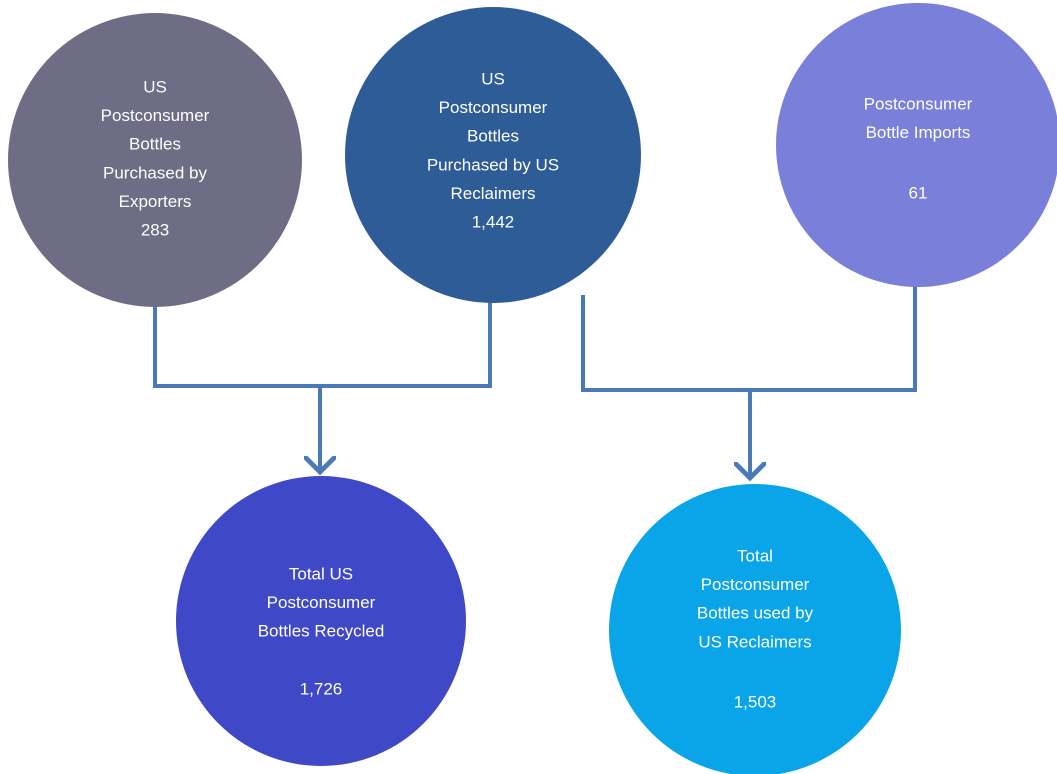 The width and height of the screenshot is (1057, 774). I want to click on node: Postconsumer Bottle Imports 61, so click(916, 145).